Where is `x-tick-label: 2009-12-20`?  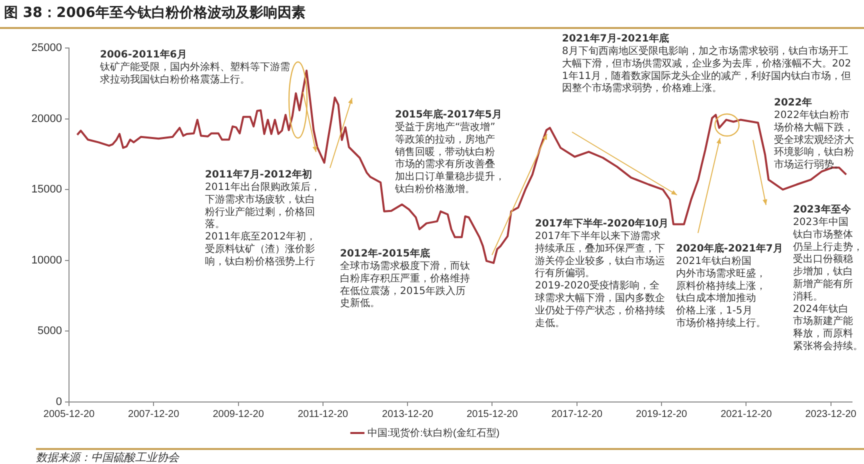
x-tick-label: 2009-12-20 is located at coordinates (238, 414).